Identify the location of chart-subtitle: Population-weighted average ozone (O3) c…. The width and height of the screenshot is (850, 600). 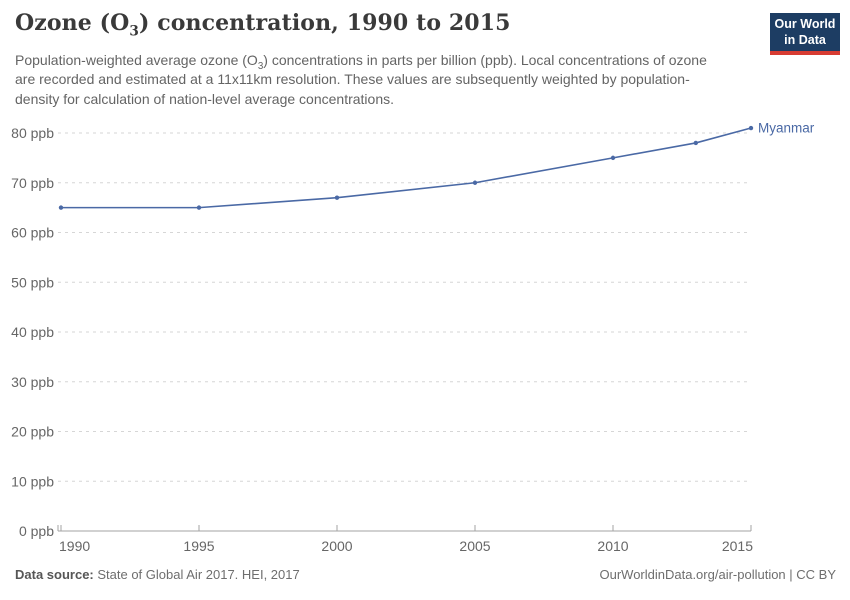
(365, 80).